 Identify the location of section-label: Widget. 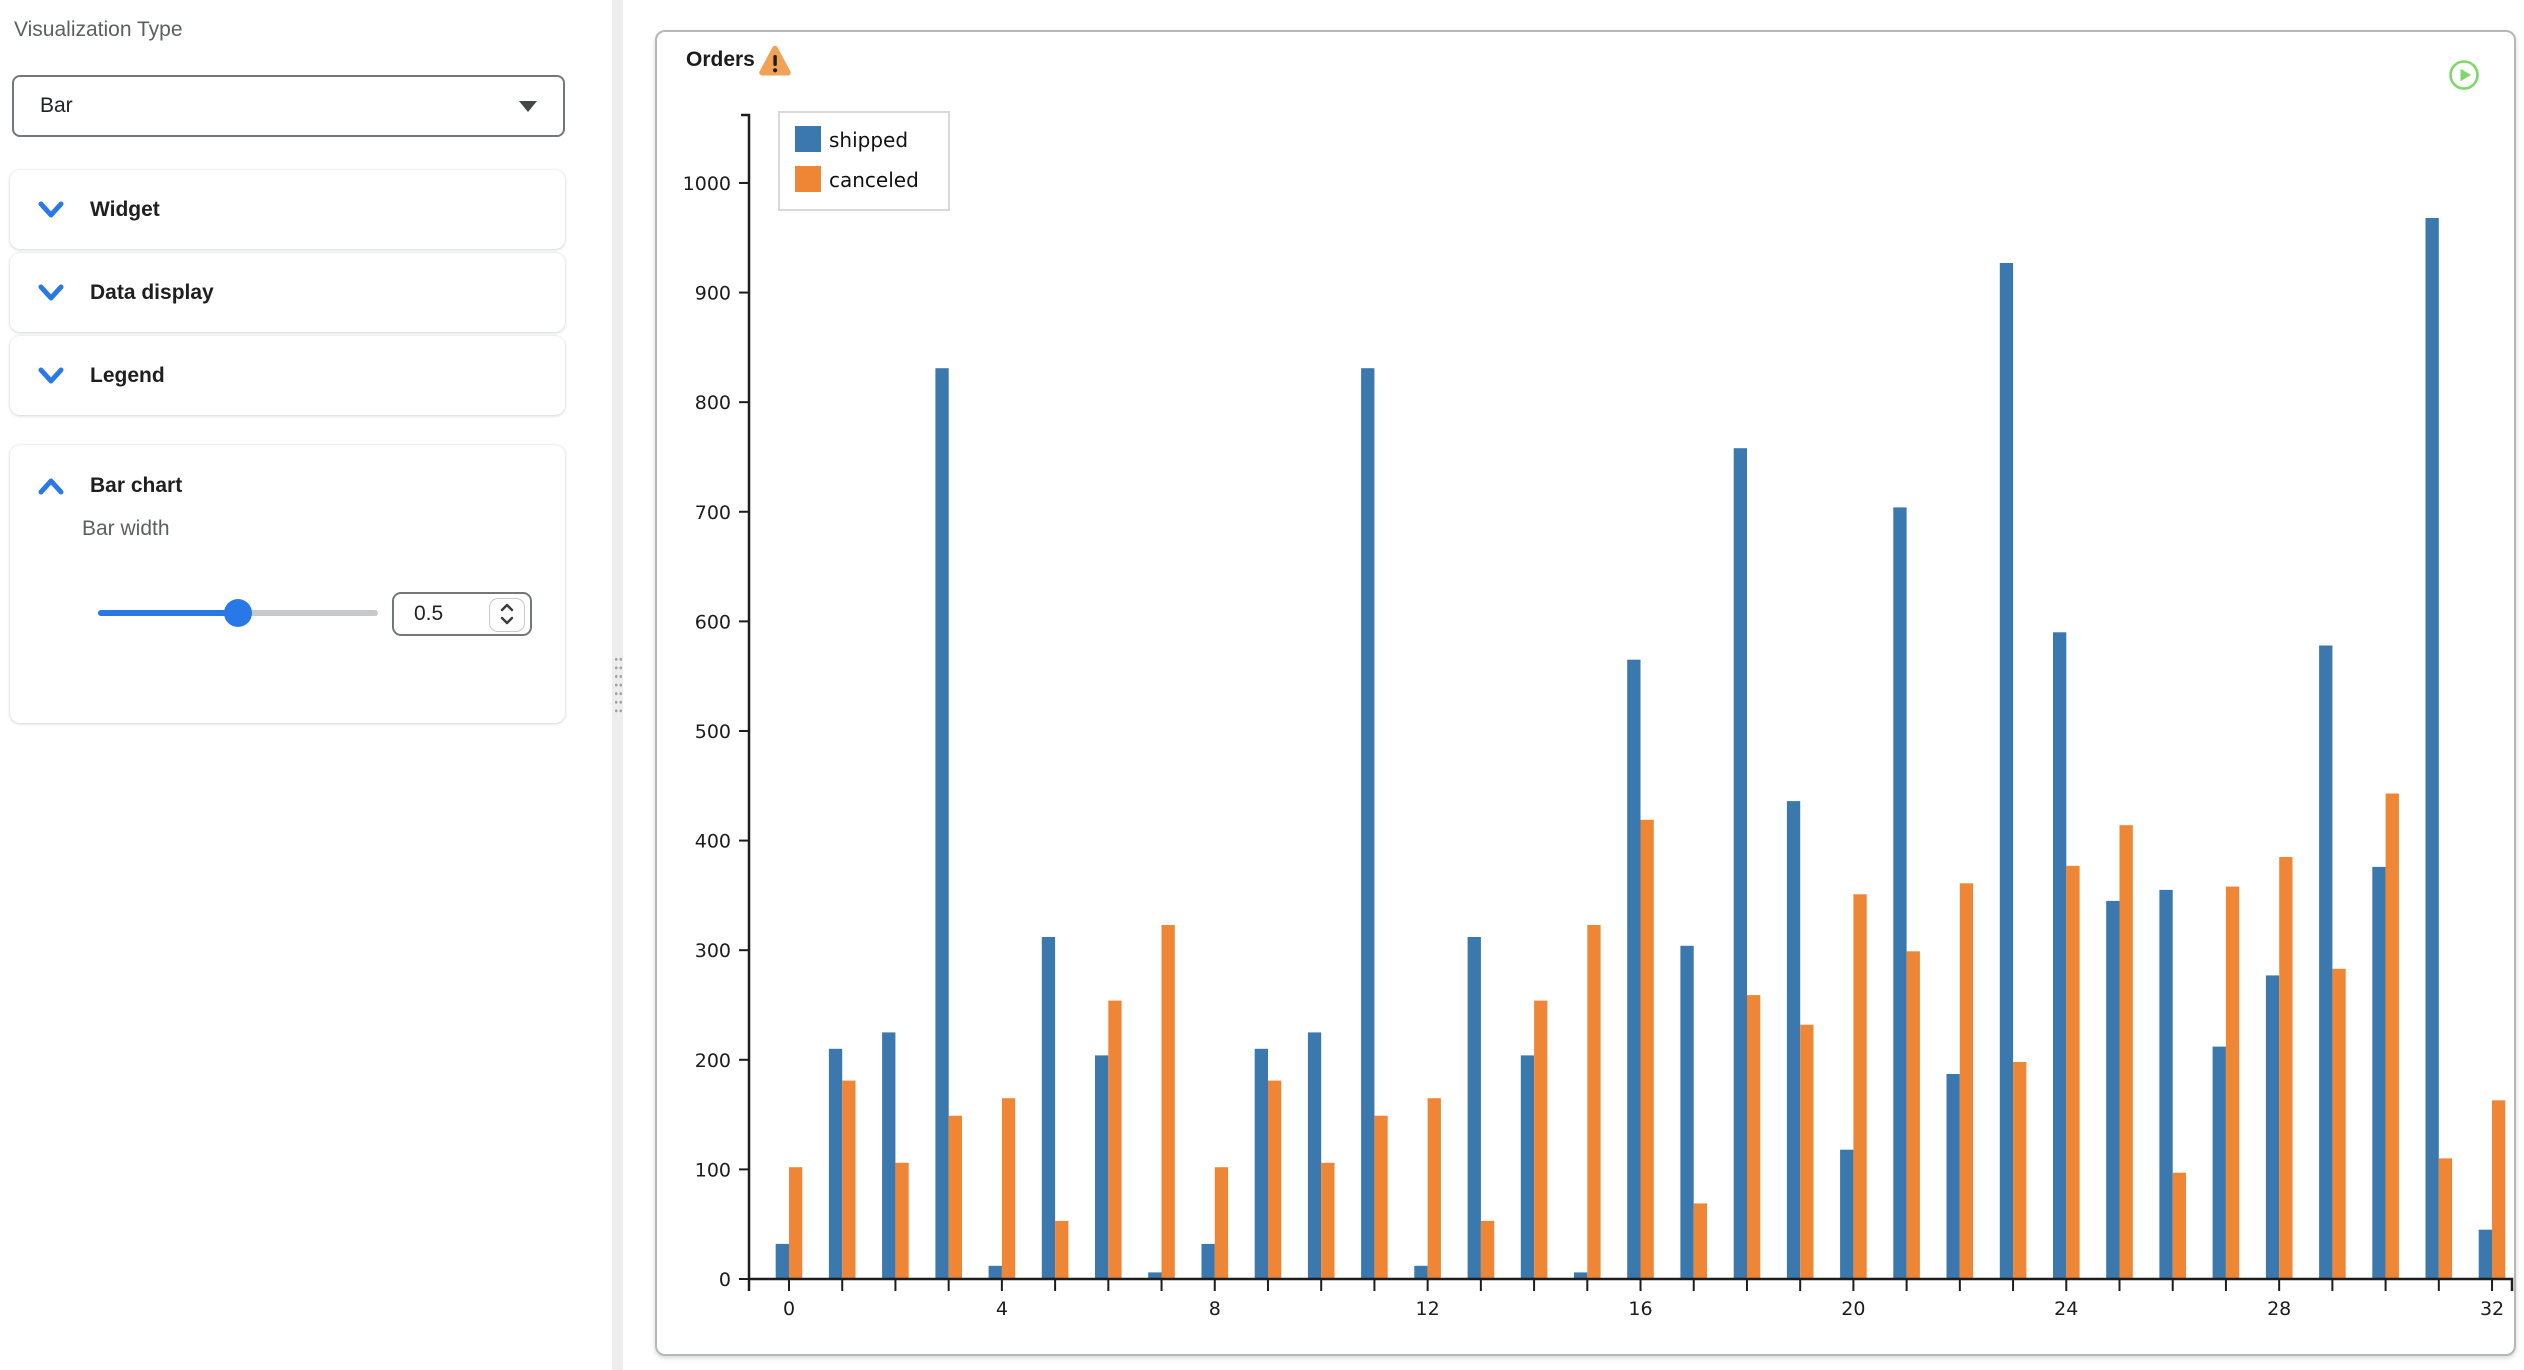
(125, 209).